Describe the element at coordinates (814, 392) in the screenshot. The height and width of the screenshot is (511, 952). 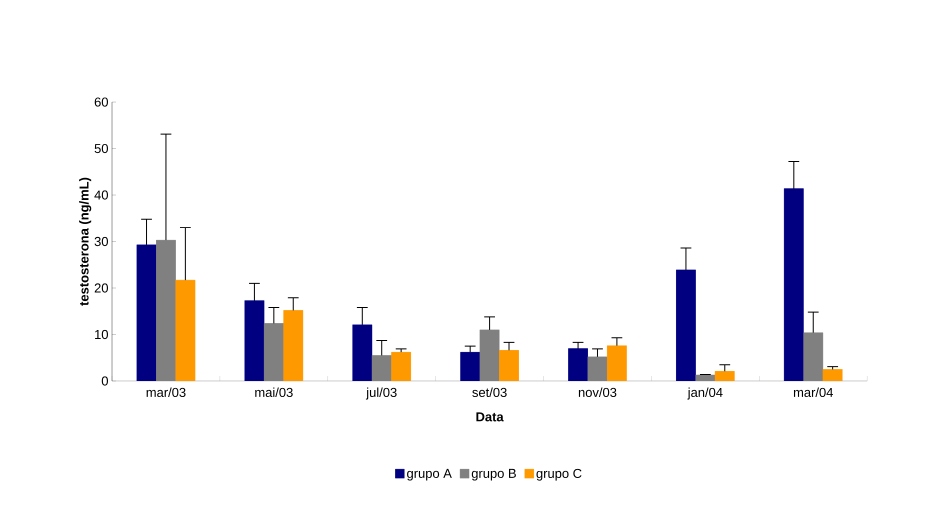
I see `x-tick-label: mar/04` at that location.